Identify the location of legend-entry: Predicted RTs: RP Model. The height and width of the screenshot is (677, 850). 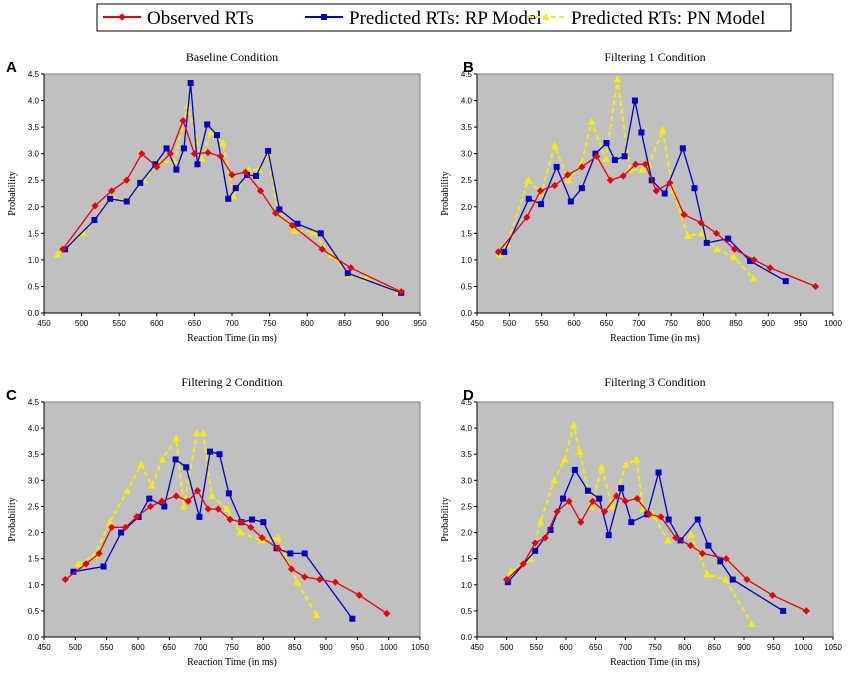
(423, 18).